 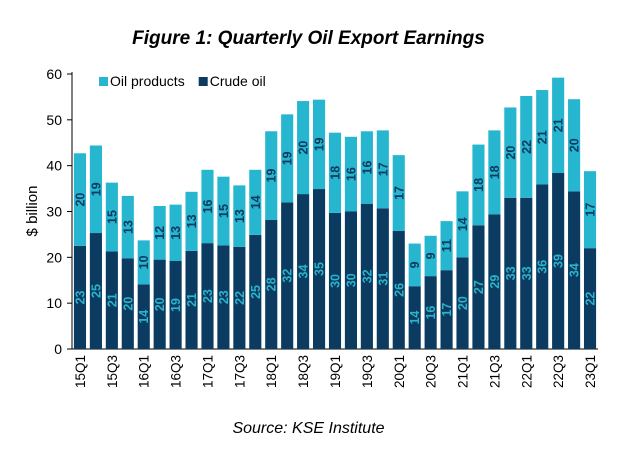 I want to click on x-tick-label: 20Q3, so click(x=431, y=371).